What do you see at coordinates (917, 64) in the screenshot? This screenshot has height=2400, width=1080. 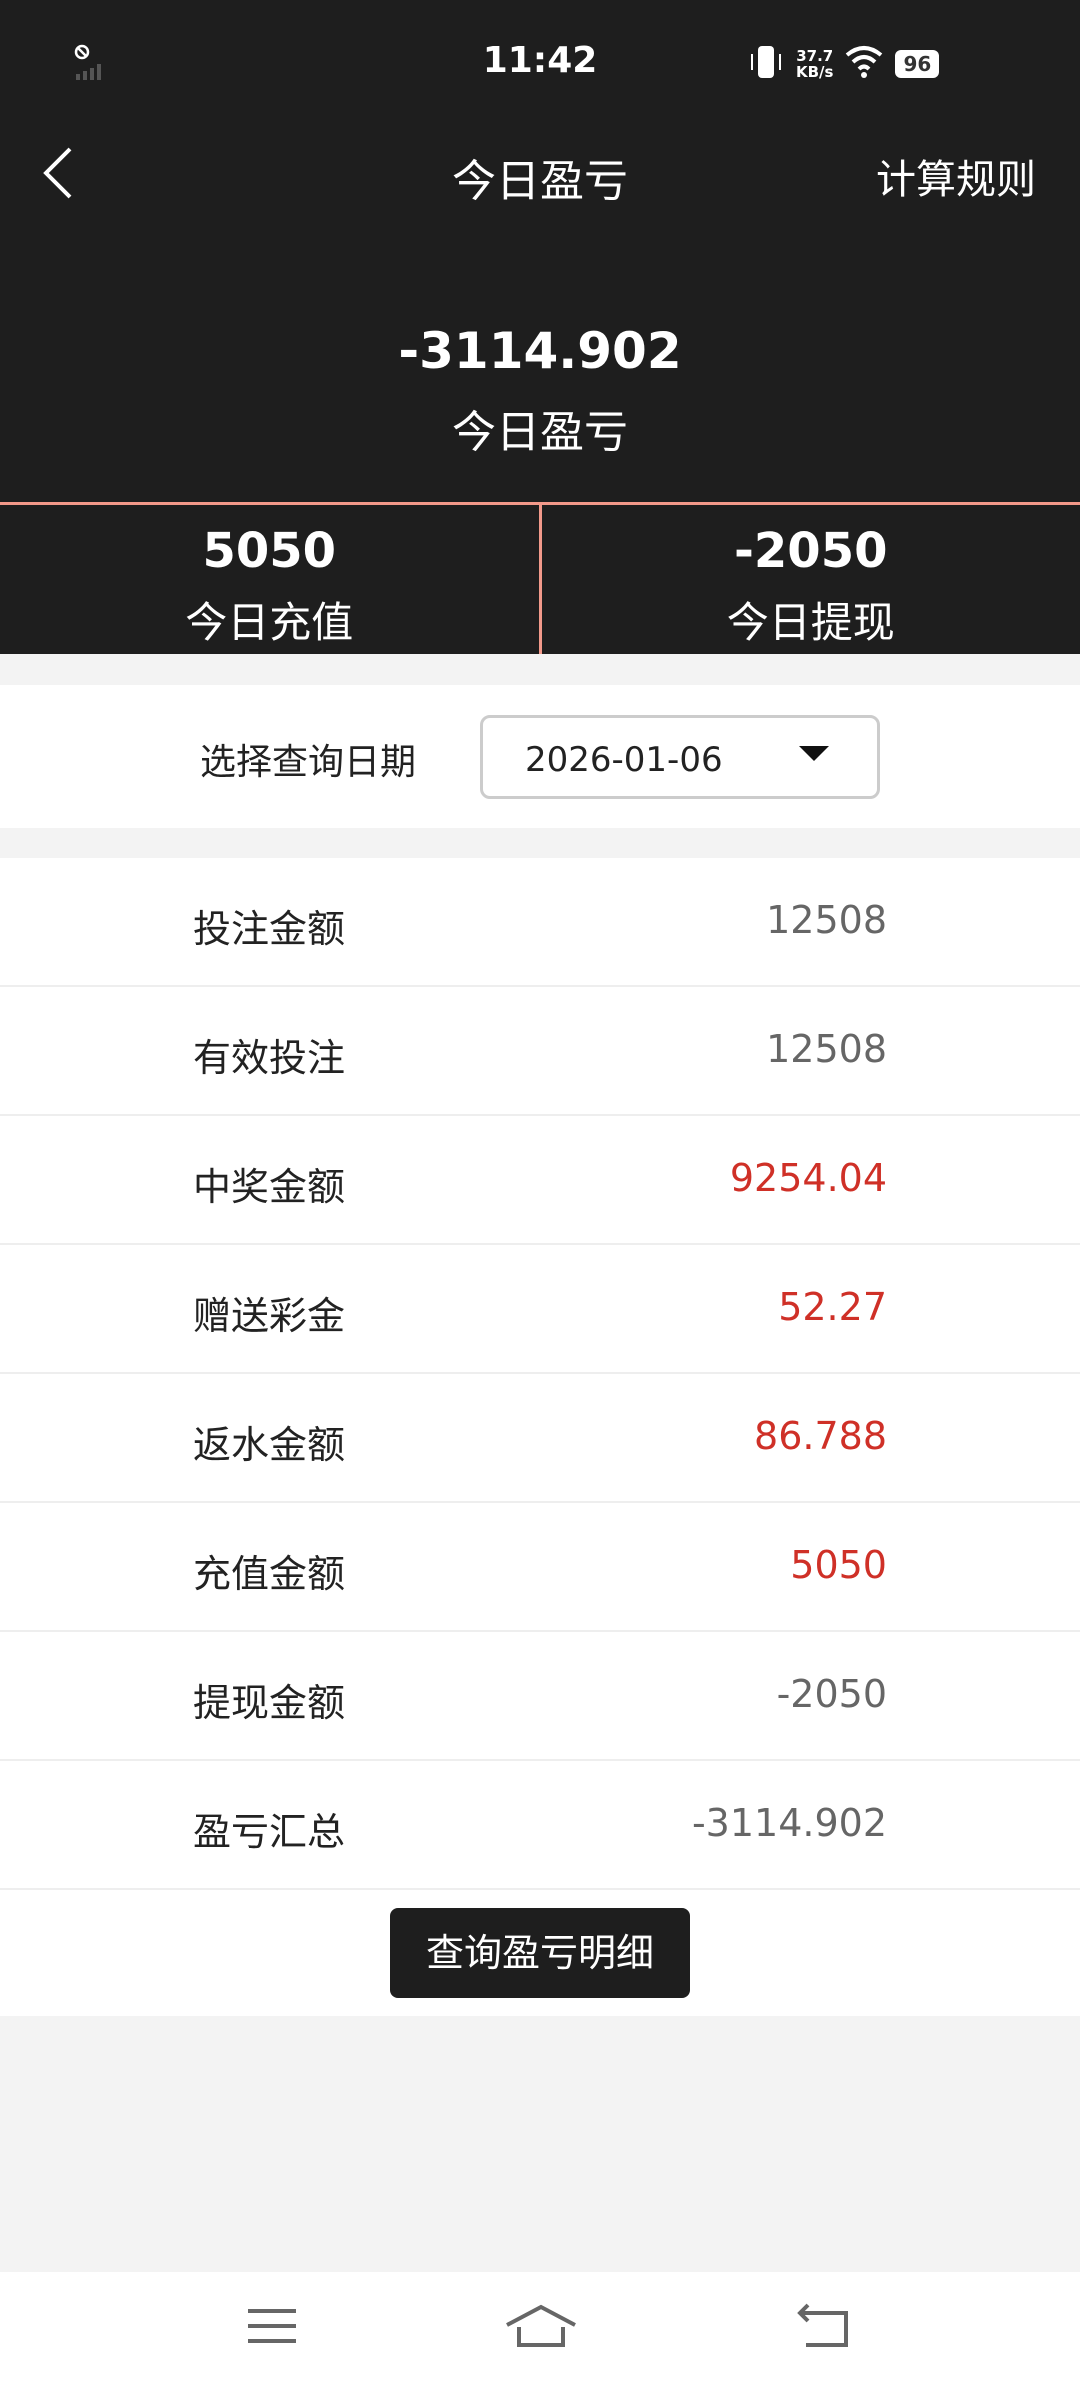 I see `battery-indicator: 96` at bounding box center [917, 64].